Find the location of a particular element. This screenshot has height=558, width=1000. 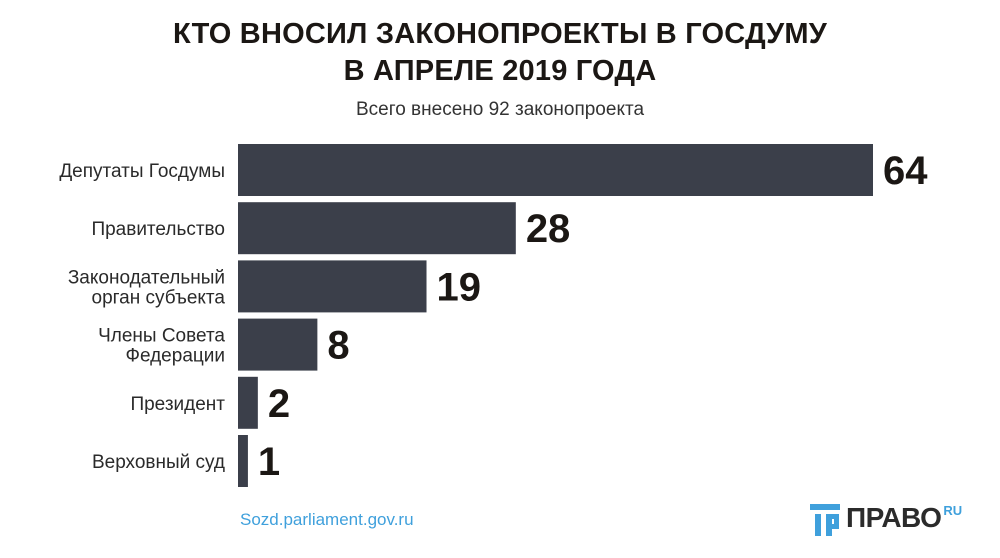

category-label-line: орган субъекта is located at coordinates (159, 297).